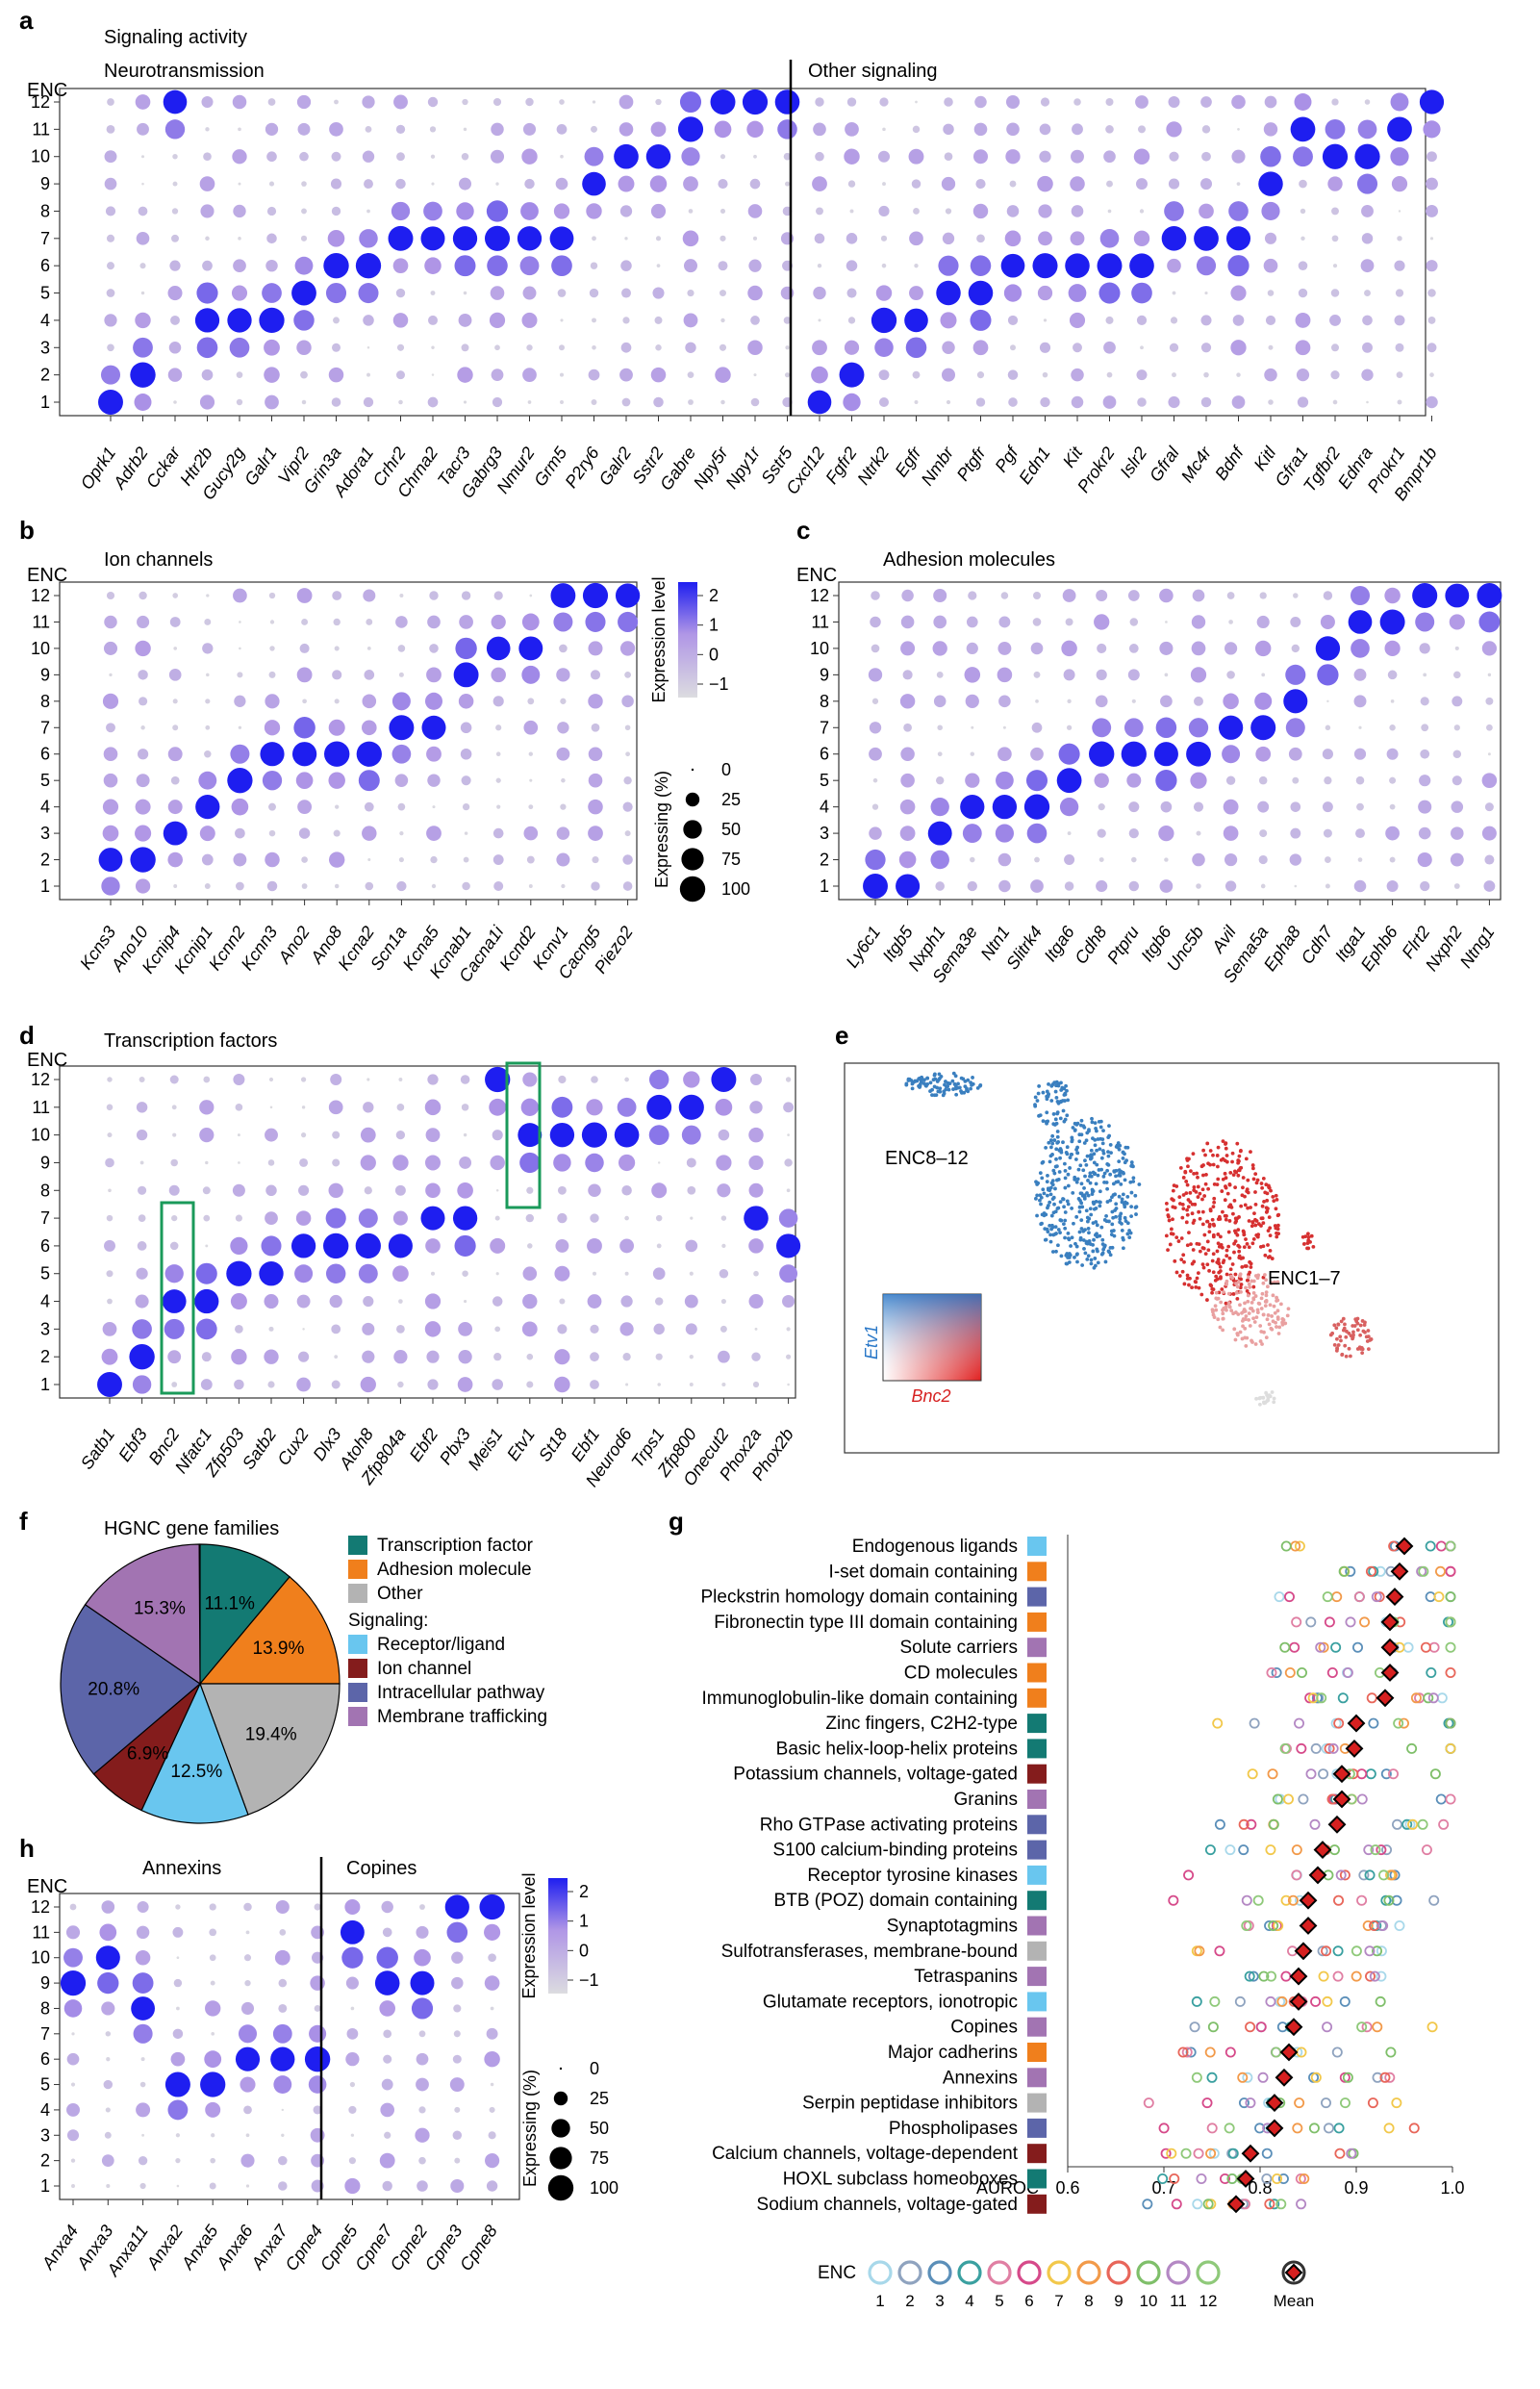 This screenshot has height=2389, width=1540. I want to click on dot-npy5r-enc6, so click(723, 266).